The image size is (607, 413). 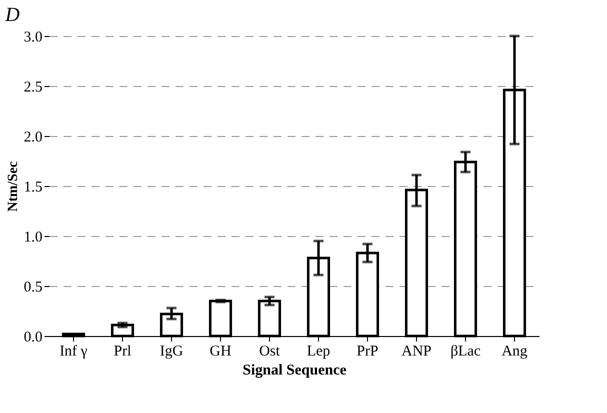 What do you see at coordinates (33, 138) in the screenshot?
I see `y-tick-label: 2.0` at bounding box center [33, 138].